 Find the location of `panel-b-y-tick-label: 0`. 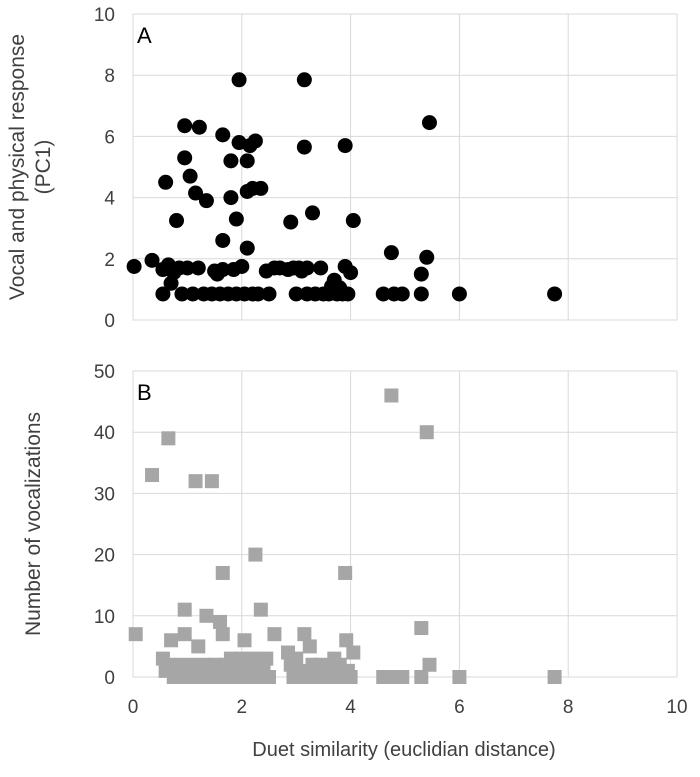

panel-b-y-tick-label: 0 is located at coordinates (109, 678).